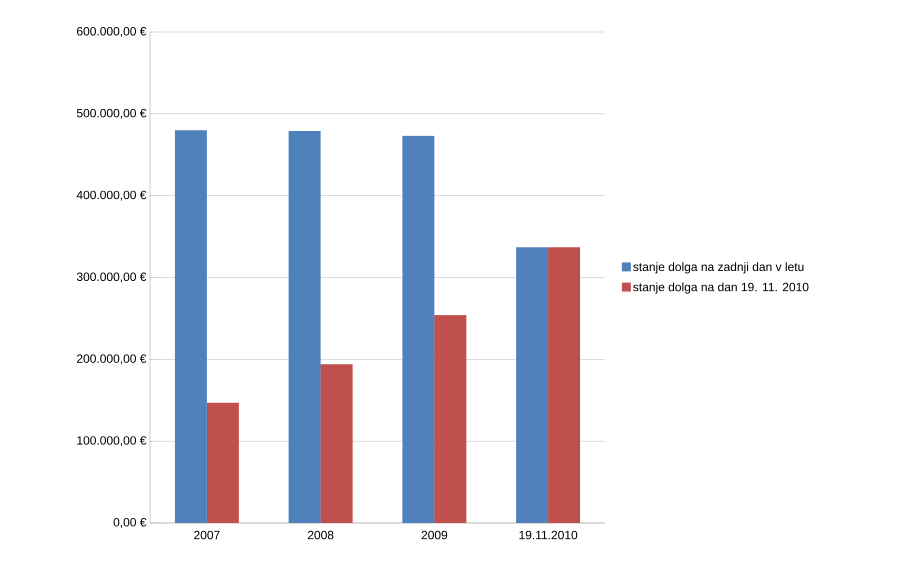  Describe the element at coordinates (321, 535) in the screenshot. I see `x-tick-label: 2008` at that location.